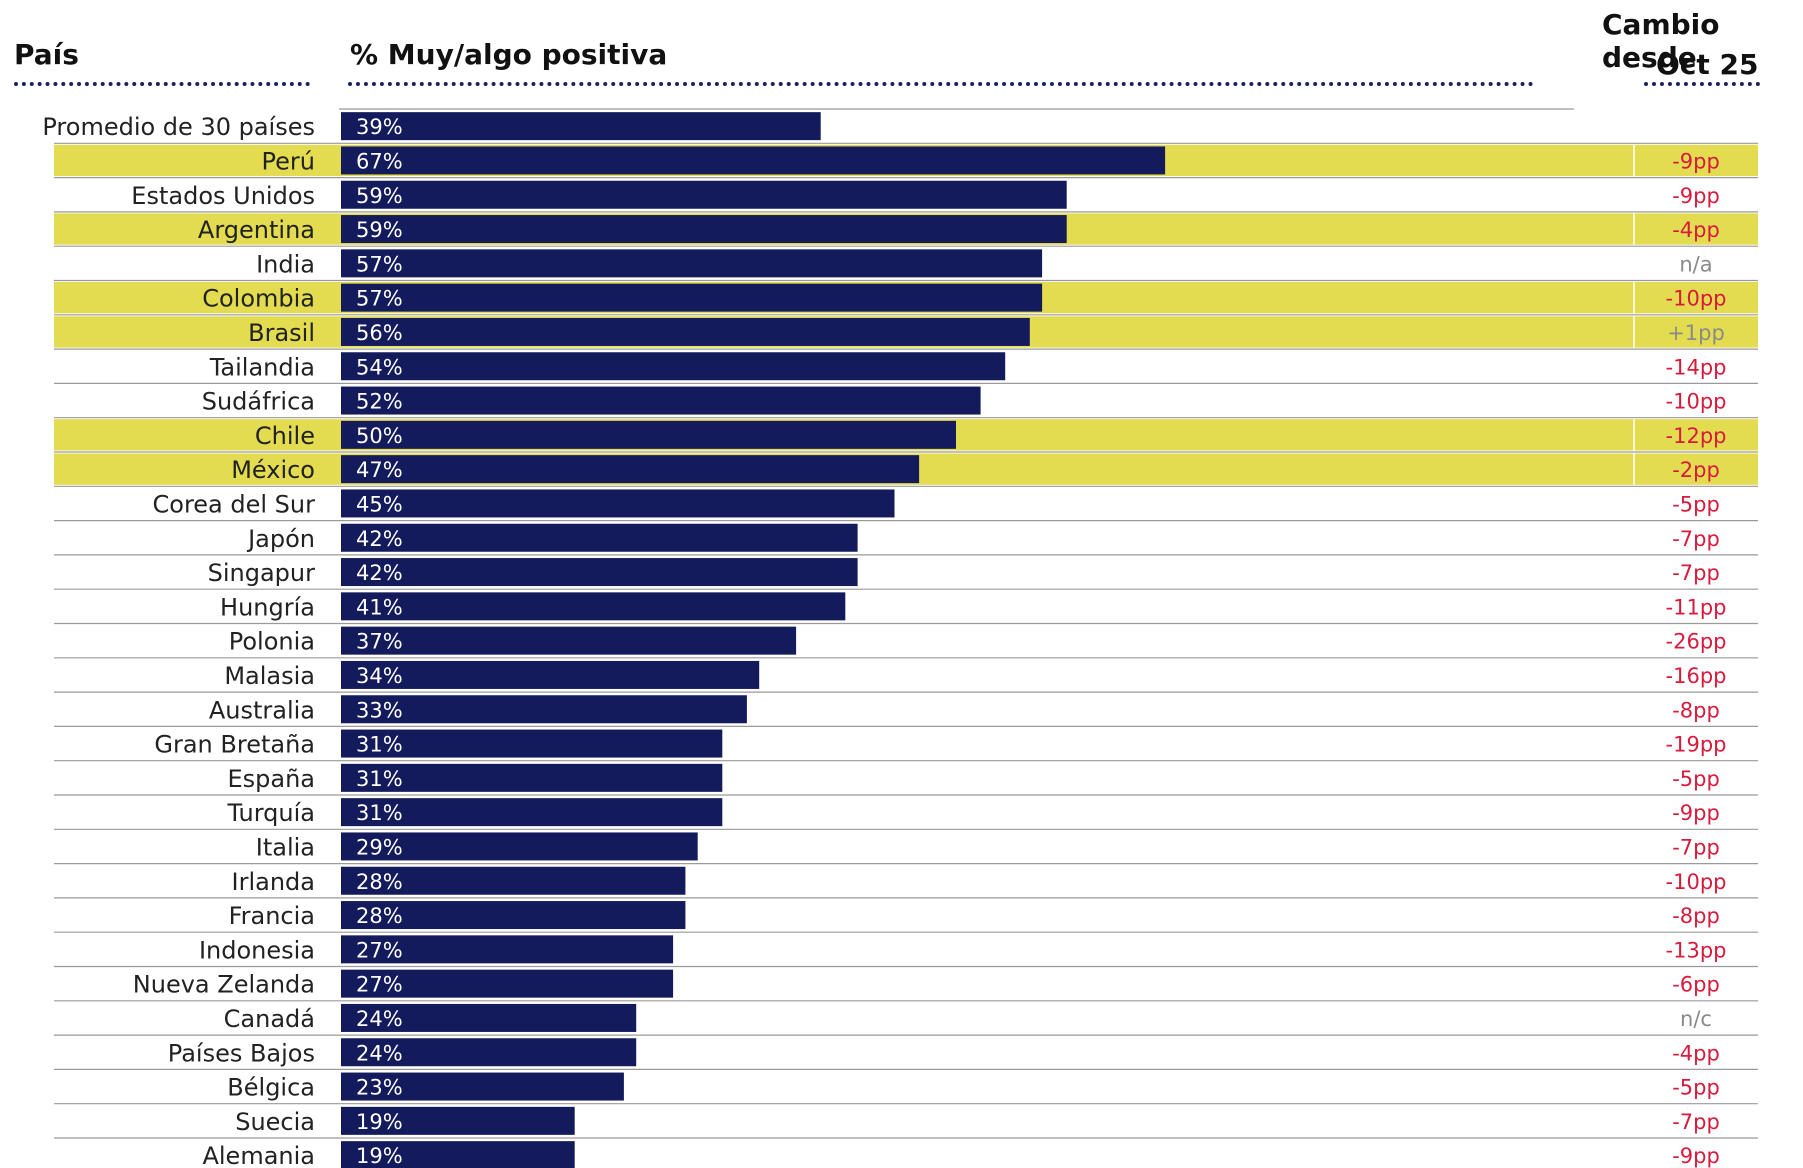 The image size is (1803, 1168). What do you see at coordinates (379, 333) in the screenshot?
I see `bar-value-label: 56%` at bounding box center [379, 333].